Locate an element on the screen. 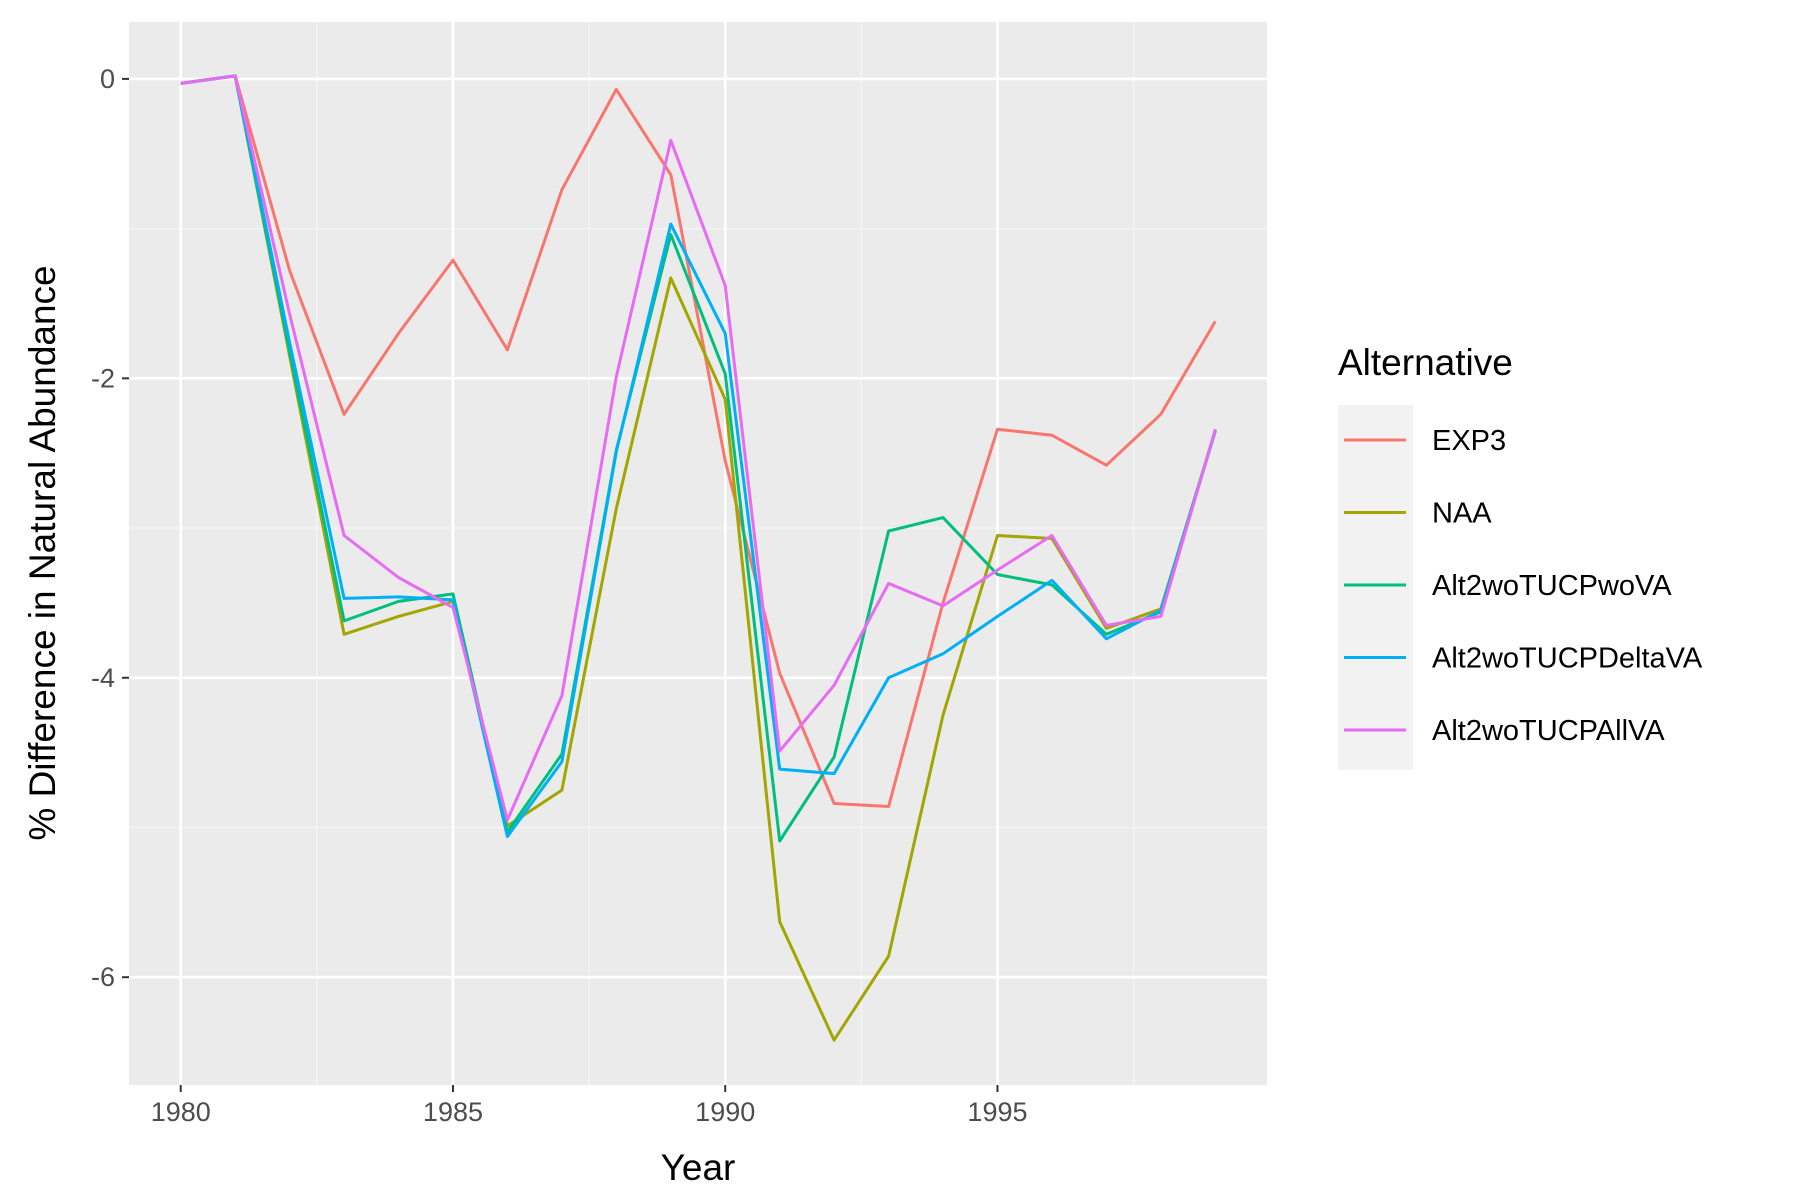 The width and height of the screenshot is (1800, 1200). legend-title: Alternative is located at coordinates (1425, 362).